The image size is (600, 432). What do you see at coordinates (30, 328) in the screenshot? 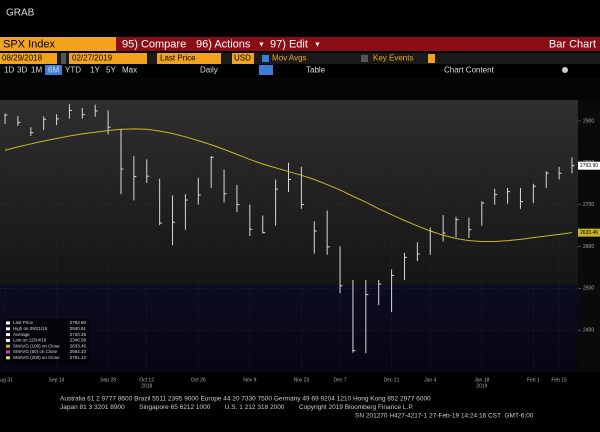
I see `legend-label: High on 09/21/18` at bounding box center [30, 328].